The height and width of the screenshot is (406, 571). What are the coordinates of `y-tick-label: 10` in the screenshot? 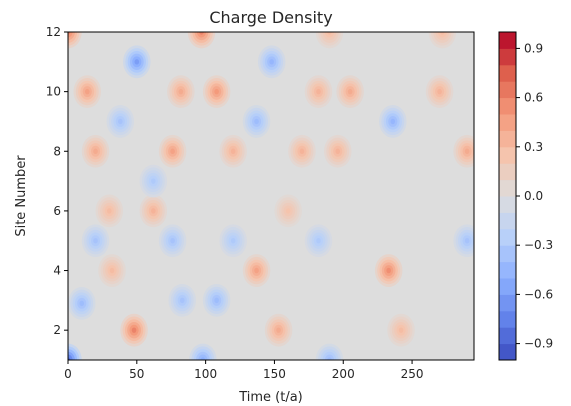 It's located at (53, 92).